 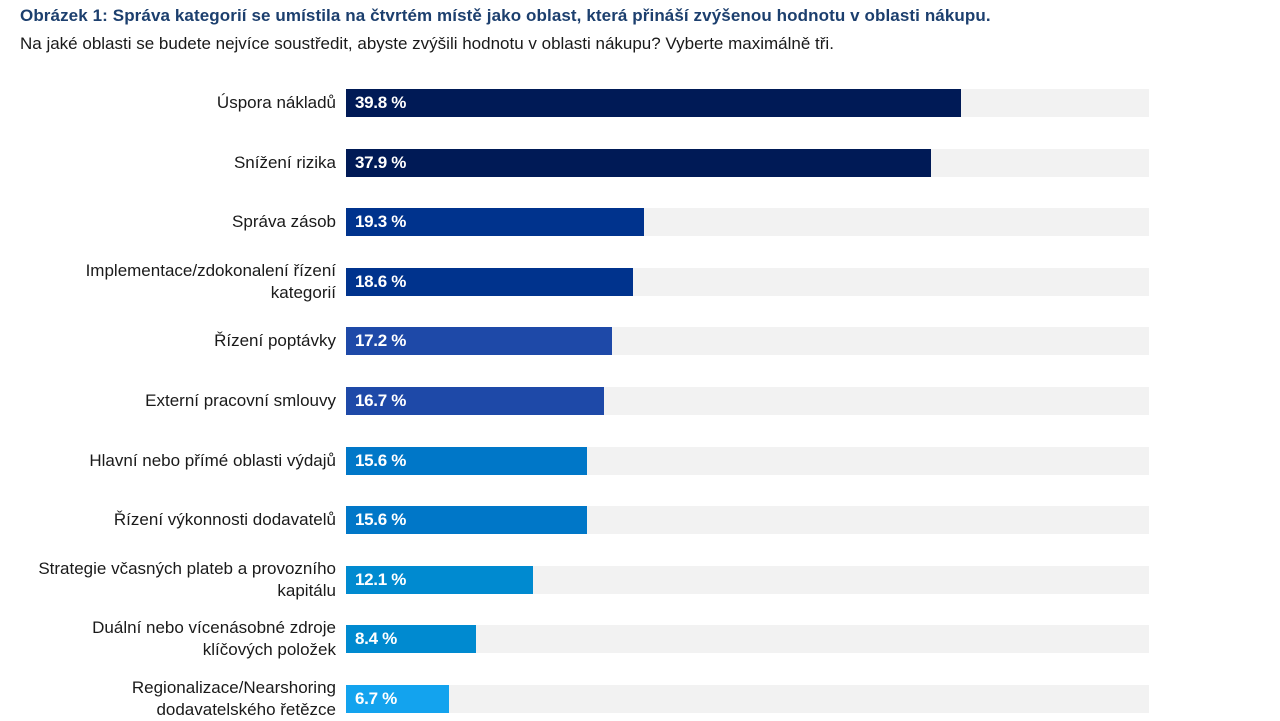 I want to click on category-label: Hlavní nebo přímé oblasti výdajů, so click(x=168, y=461).